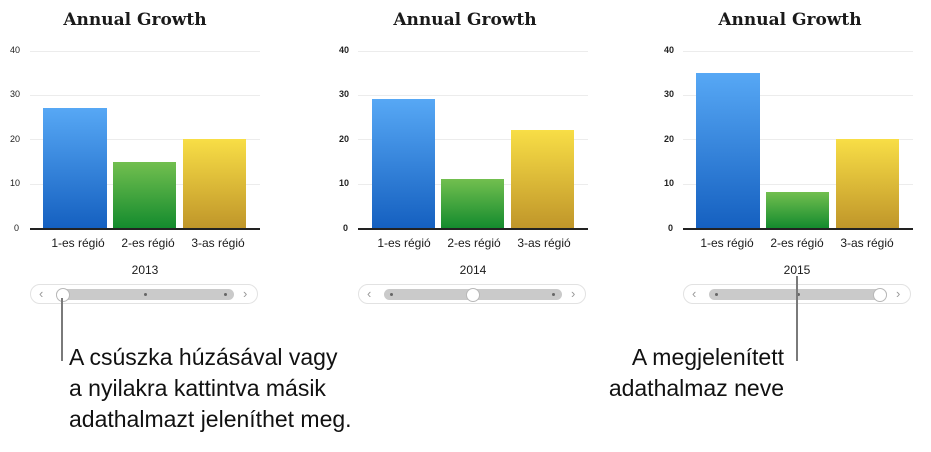  Describe the element at coordinates (62, 329) in the screenshot. I see `callout-line-left` at that location.